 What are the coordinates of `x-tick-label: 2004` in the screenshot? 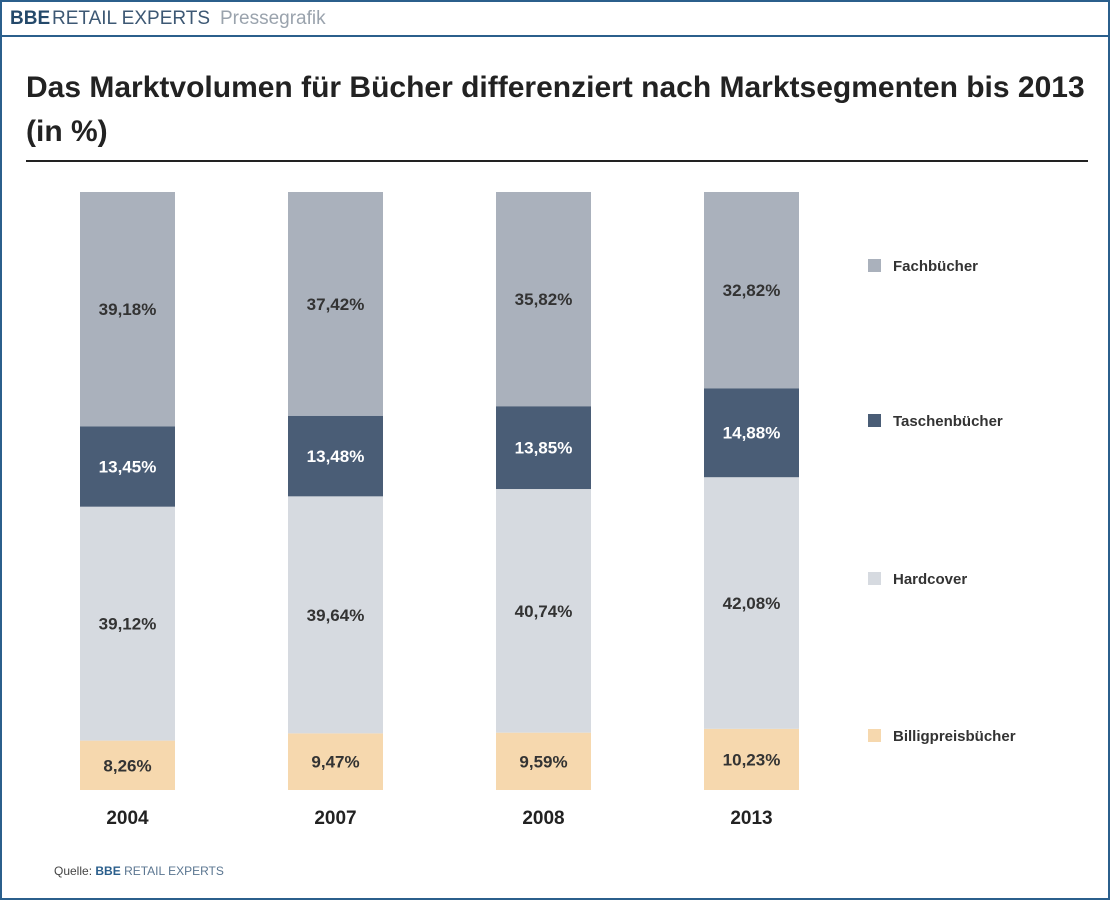 It's located at (127, 818).